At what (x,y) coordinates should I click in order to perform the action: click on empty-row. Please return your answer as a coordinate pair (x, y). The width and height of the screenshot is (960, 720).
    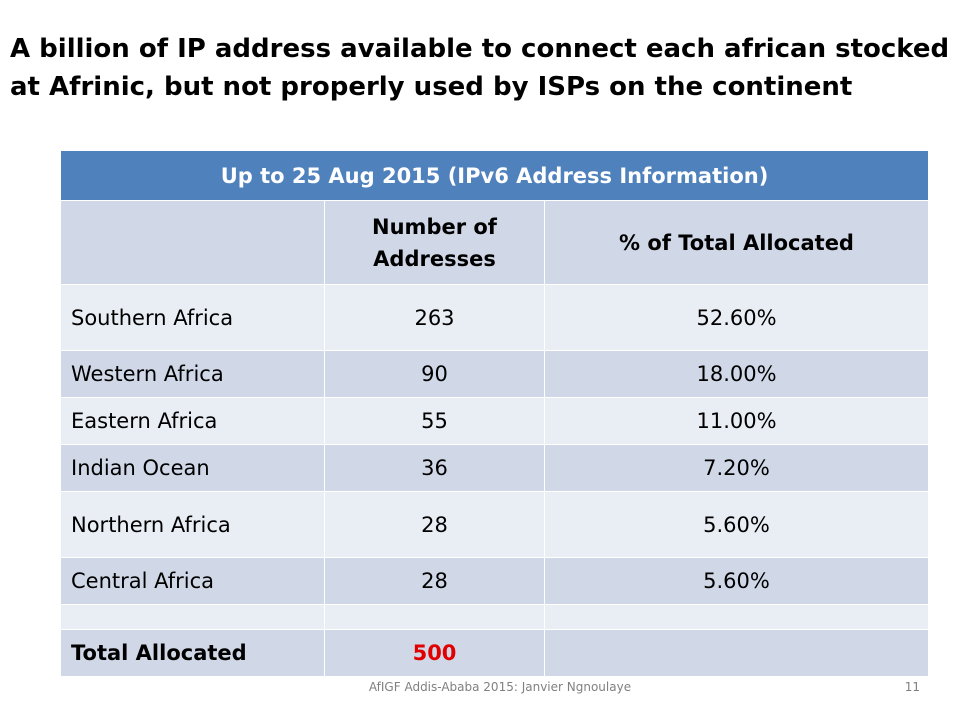
    Looking at the image, I should click on (495, 617).